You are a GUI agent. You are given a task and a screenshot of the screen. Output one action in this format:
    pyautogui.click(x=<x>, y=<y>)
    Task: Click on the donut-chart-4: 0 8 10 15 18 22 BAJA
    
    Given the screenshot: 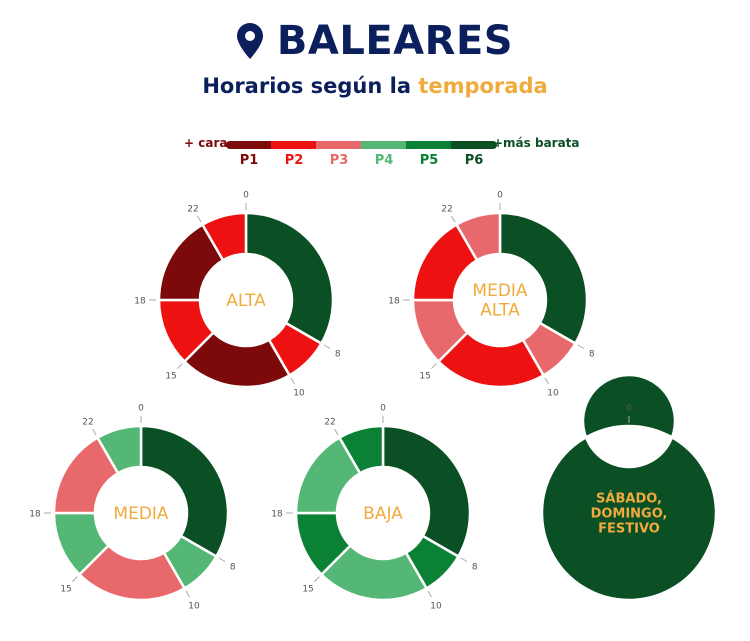 What is the action you would take?
    pyautogui.click(x=374, y=508)
    